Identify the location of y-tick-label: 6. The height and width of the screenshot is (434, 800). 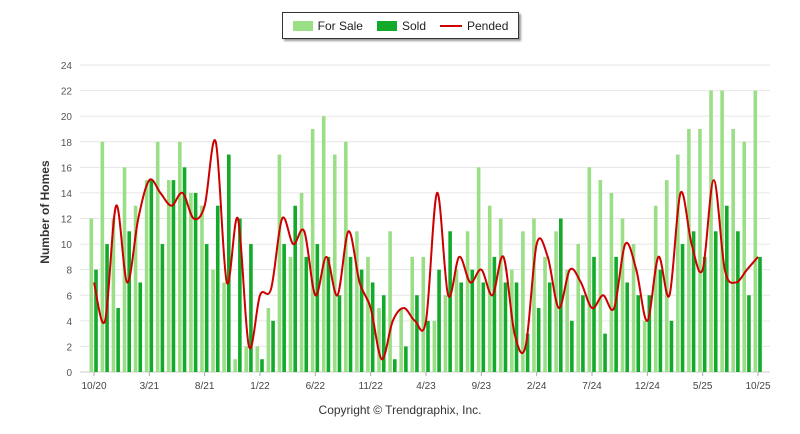
(69, 296).